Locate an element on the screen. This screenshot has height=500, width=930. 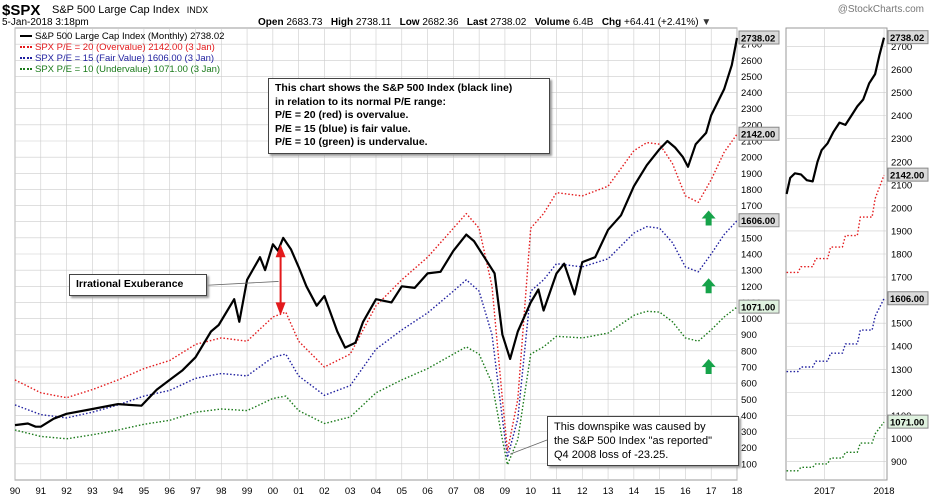
y-tick-label: 1700 is located at coordinates (751, 206).